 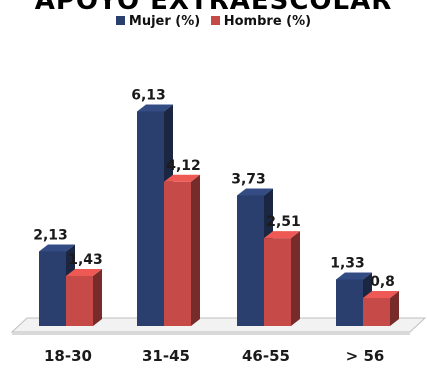 I want to click on data-label-hombre-4: 0,8, so click(x=382, y=282).